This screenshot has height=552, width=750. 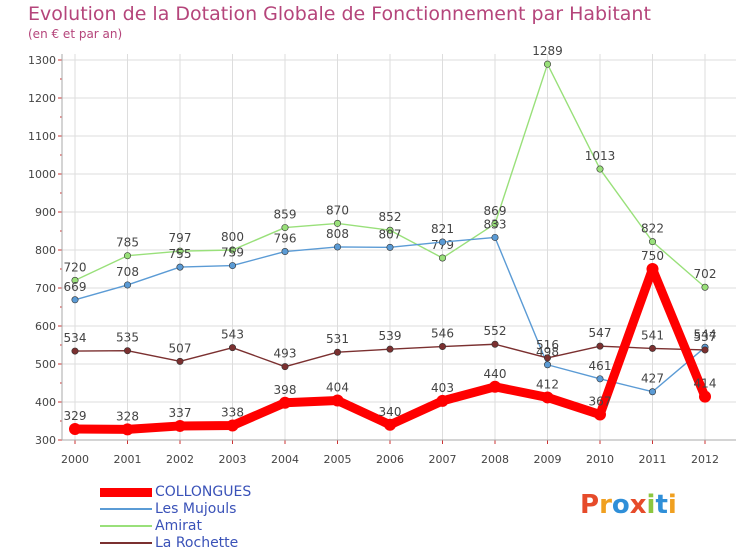 I want to click on legend-item-les-mujouls: Les Mujouls, so click(x=240, y=509).